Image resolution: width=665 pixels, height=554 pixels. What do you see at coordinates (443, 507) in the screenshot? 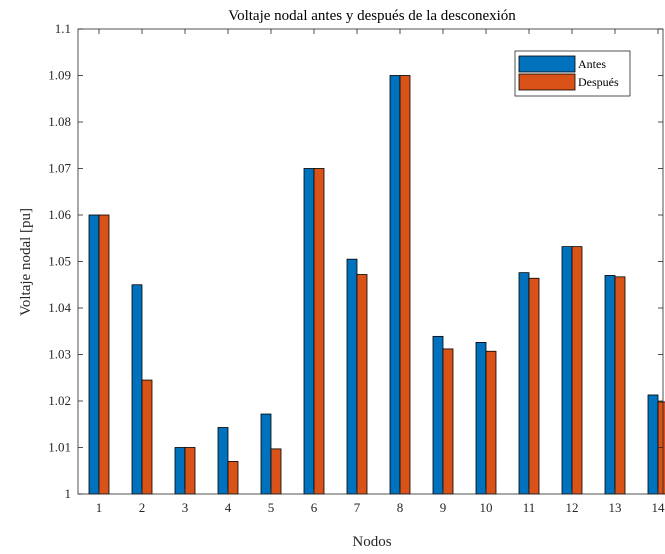
I see `x-tick-label: 9` at bounding box center [443, 507].